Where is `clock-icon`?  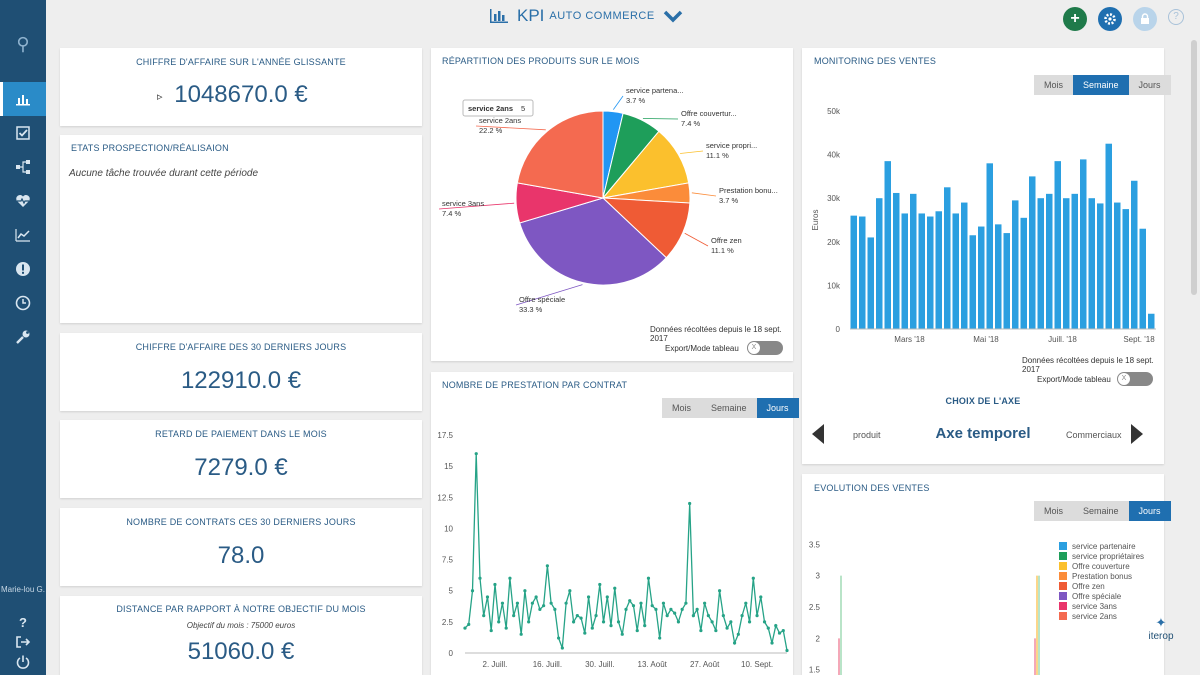
clock-icon is located at coordinates (23, 303).